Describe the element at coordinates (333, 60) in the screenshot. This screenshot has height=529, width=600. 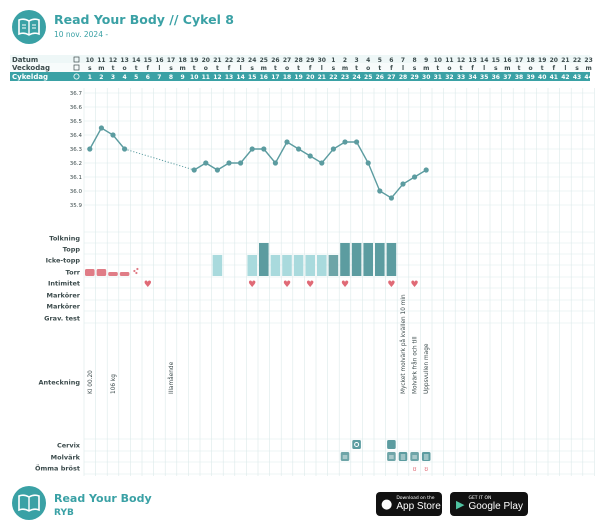
I see `date-label: 1` at that location.